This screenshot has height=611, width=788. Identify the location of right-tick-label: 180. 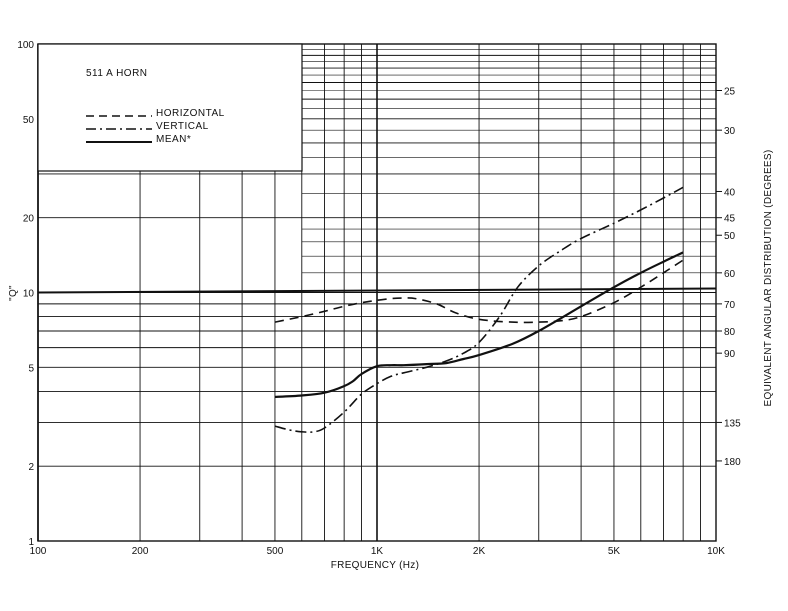
(732, 462).